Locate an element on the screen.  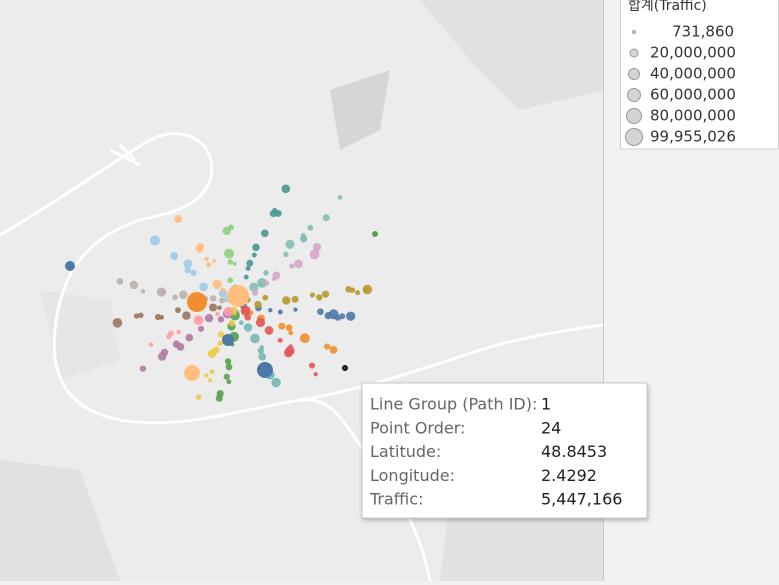
tooltip-value: 48.8453 is located at coordinates (574, 451).